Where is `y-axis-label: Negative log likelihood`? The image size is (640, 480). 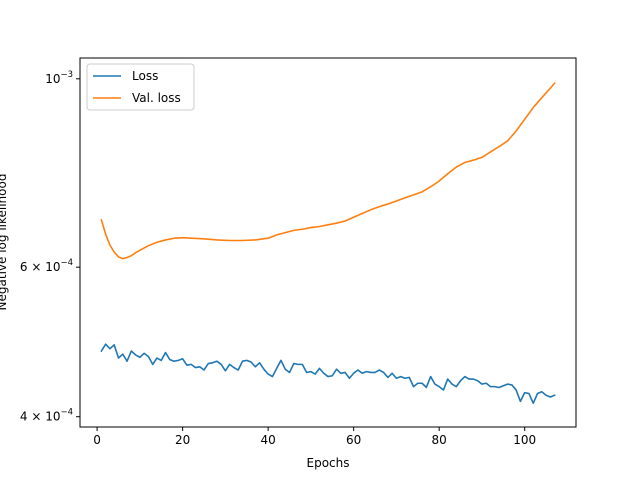 y-axis-label: Negative log likelihood is located at coordinates (4, 242).